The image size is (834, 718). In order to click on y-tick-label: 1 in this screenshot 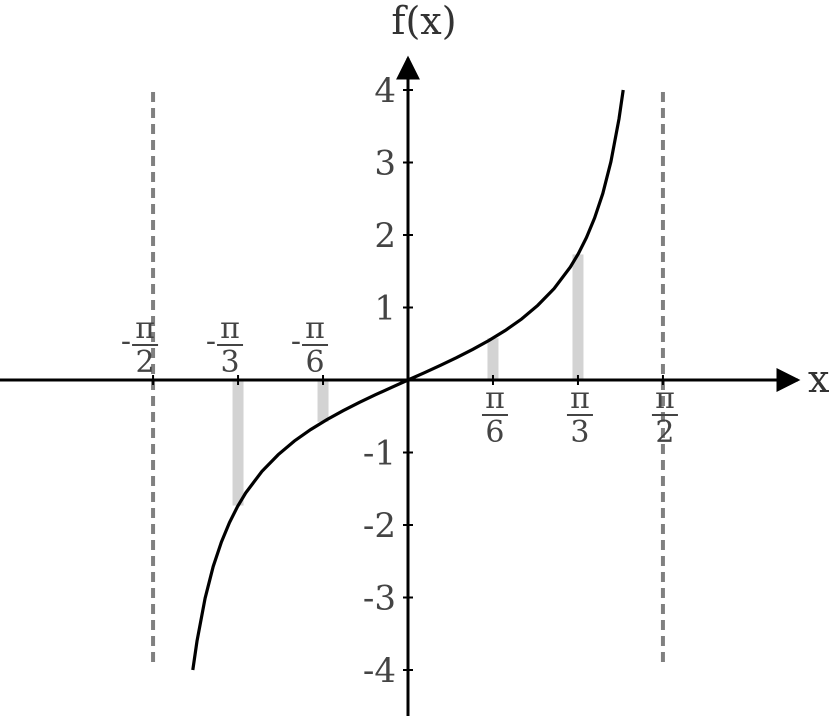, I will do `click(385, 309)`.